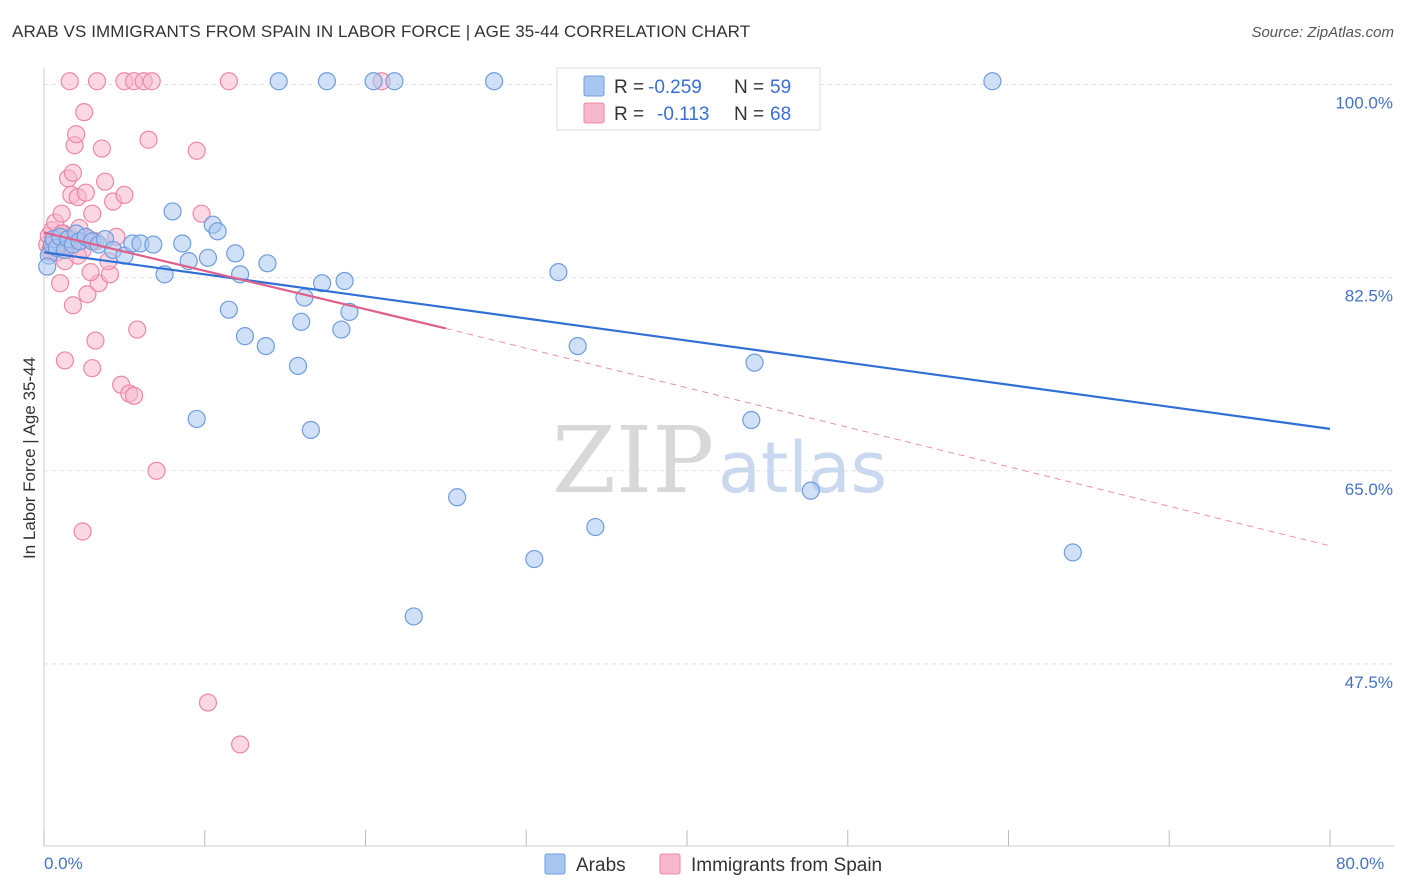 Image resolution: width=1406 pixels, height=892 pixels. What do you see at coordinates (629, 114) in the screenshot?
I see `legend-r-label-spain: R =` at bounding box center [629, 114].